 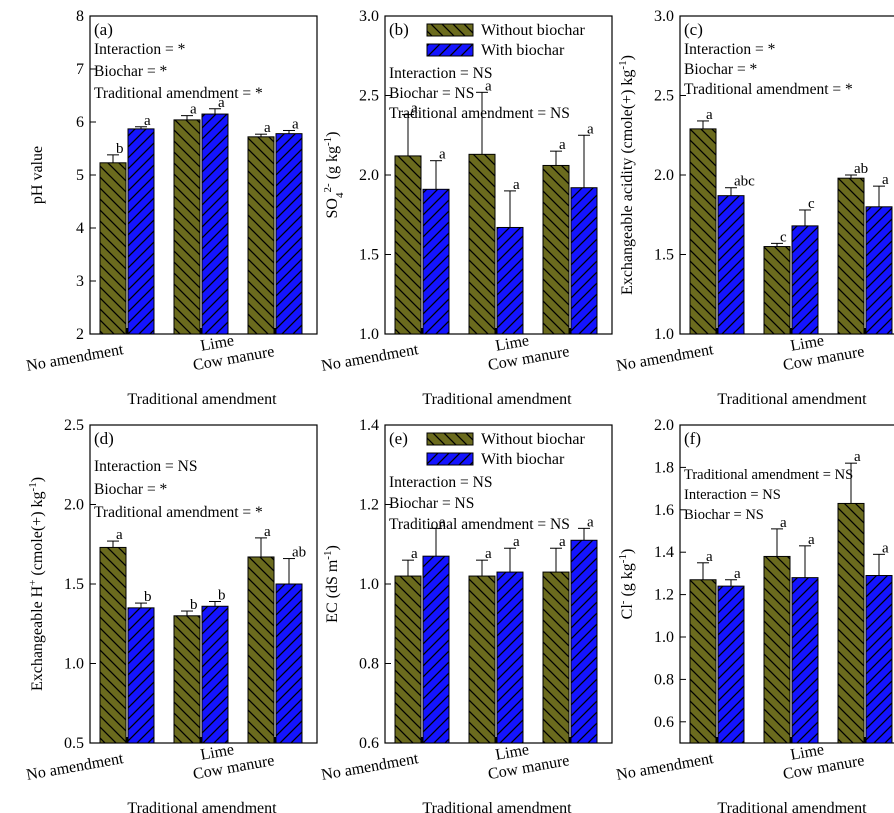 What do you see at coordinates (104, 438) in the screenshot?
I see `panel-label: (d)` at bounding box center [104, 438].